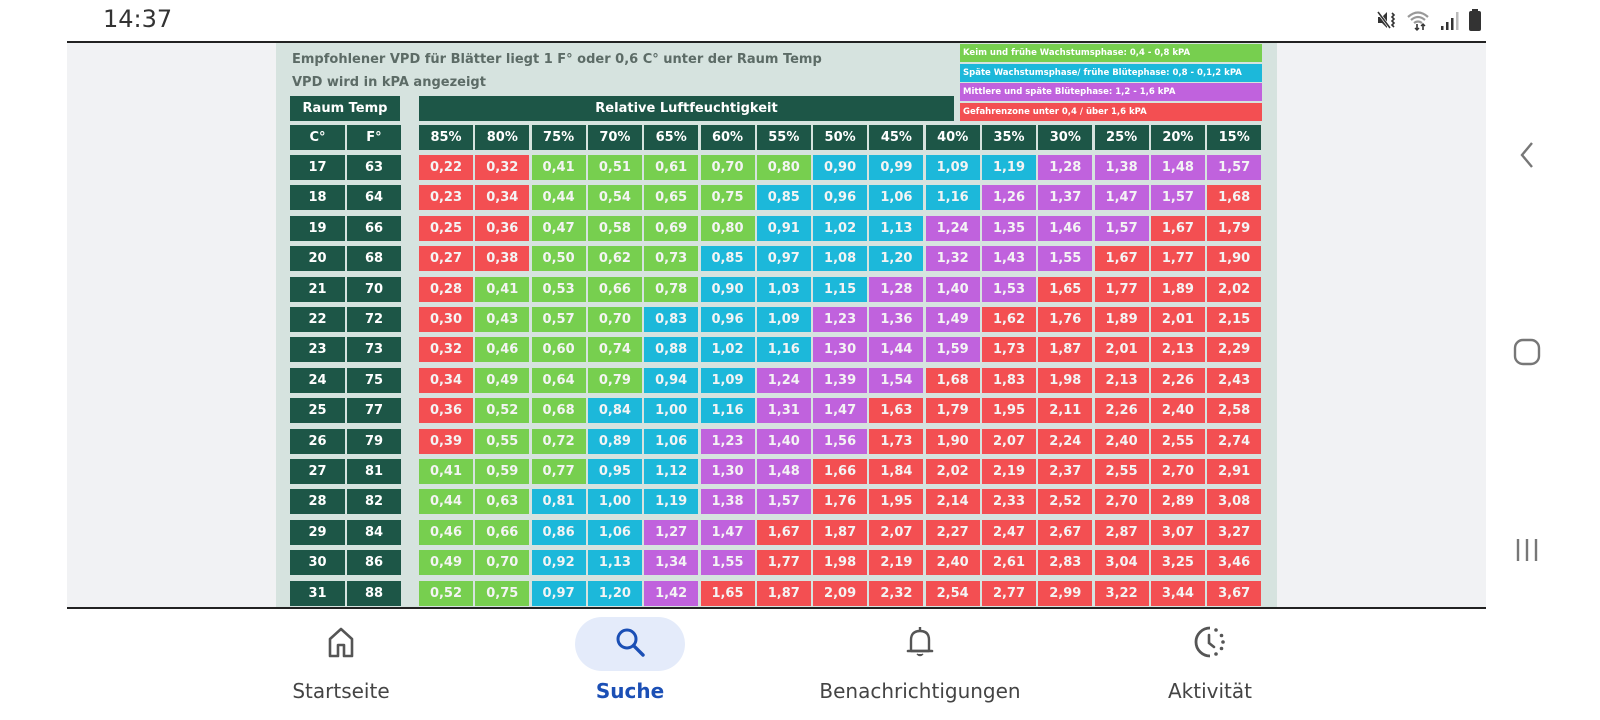  I want to click on vpd-cell: 2,33, so click(1009, 502).